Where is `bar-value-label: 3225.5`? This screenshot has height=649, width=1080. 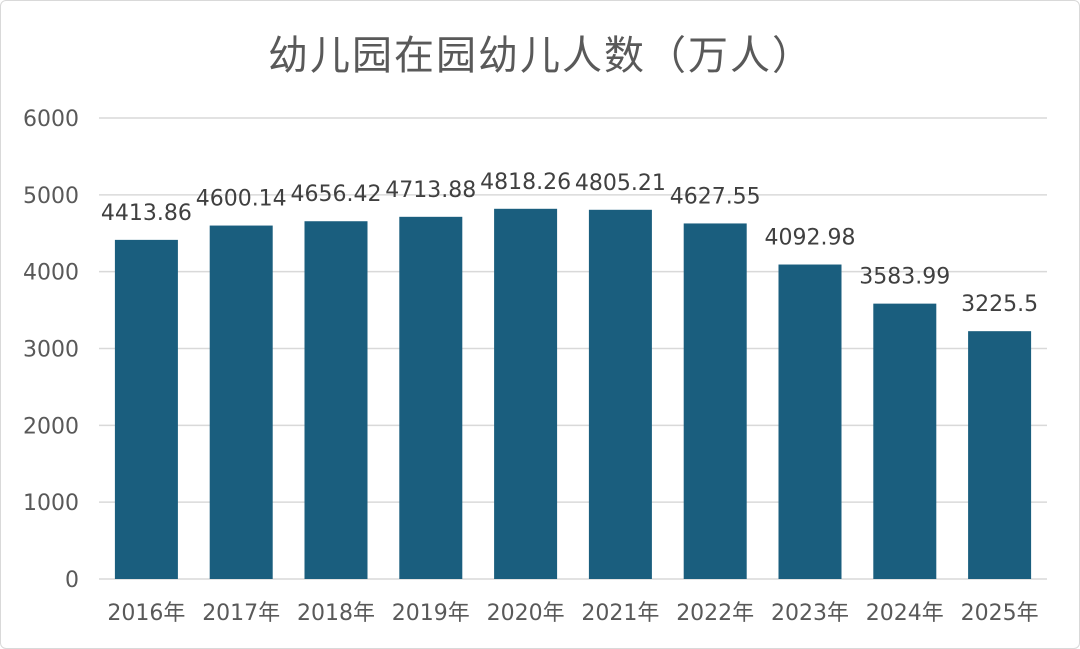
bar-value-label: 3225.5 is located at coordinates (999, 304).